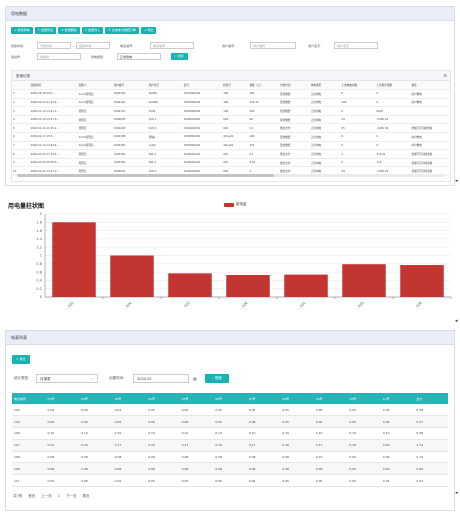 The image size is (460, 521). Describe the element at coordinates (294, 103) in the screenshot. I see `table-cell: 现金缴费` at that location.